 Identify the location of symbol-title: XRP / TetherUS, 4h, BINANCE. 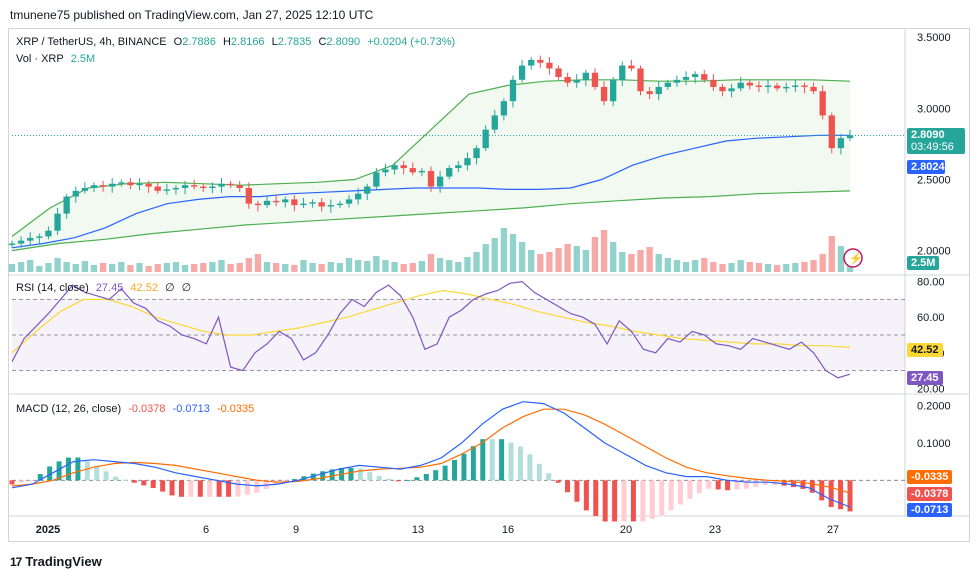
(91, 42).